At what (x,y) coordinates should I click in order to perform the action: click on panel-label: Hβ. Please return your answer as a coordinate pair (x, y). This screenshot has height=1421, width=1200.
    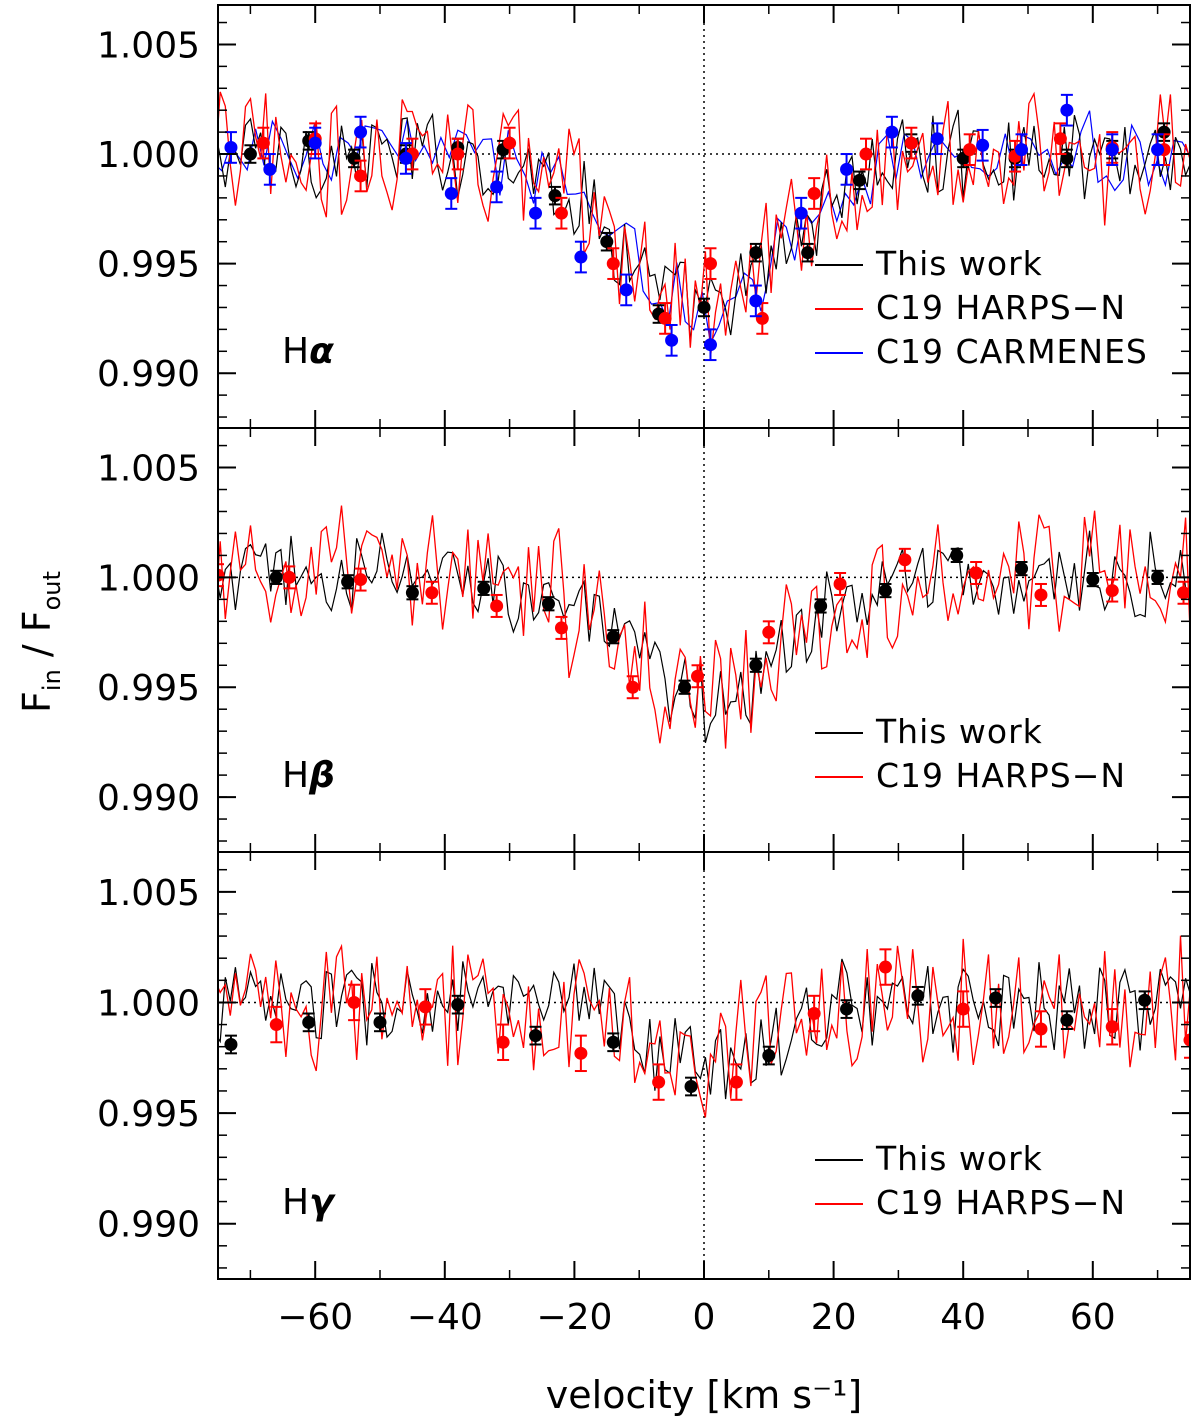
    Looking at the image, I should click on (308, 775).